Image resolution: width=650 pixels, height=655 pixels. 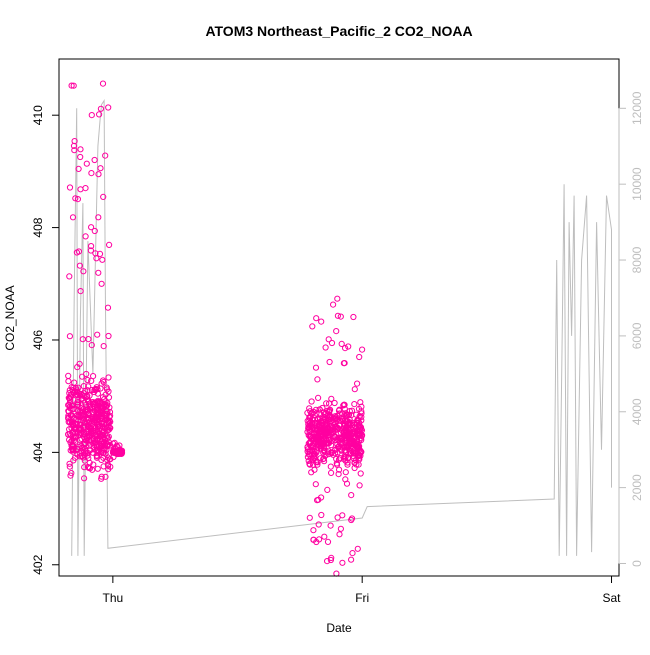 What do you see at coordinates (38, 452) in the screenshot?
I see `y-axis-left-tick-label: 404` at bounding box center [38, 452].